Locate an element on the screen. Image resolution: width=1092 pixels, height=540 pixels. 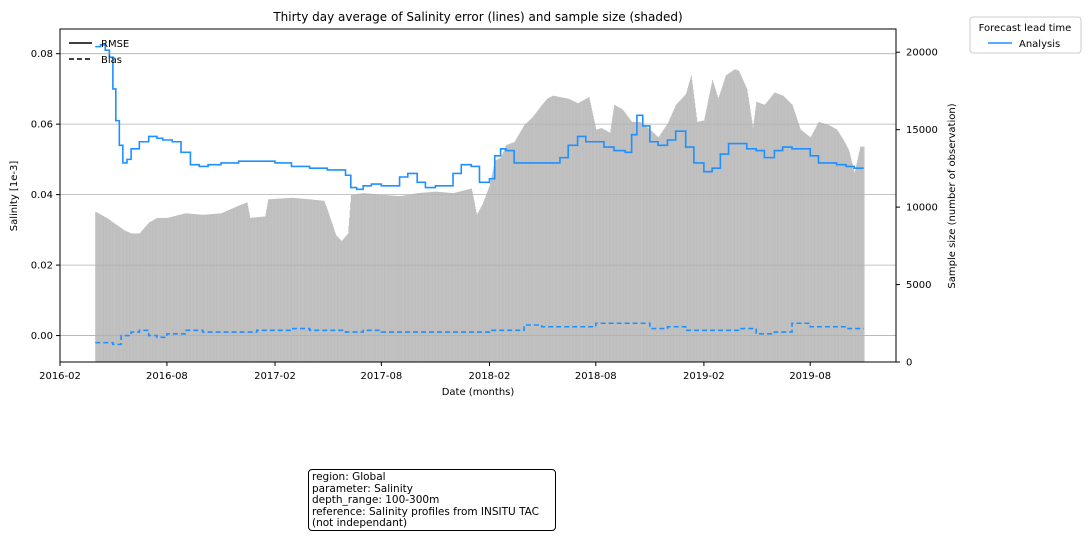
y-tick-label: 0.02 is located at coordinates (42, 266).